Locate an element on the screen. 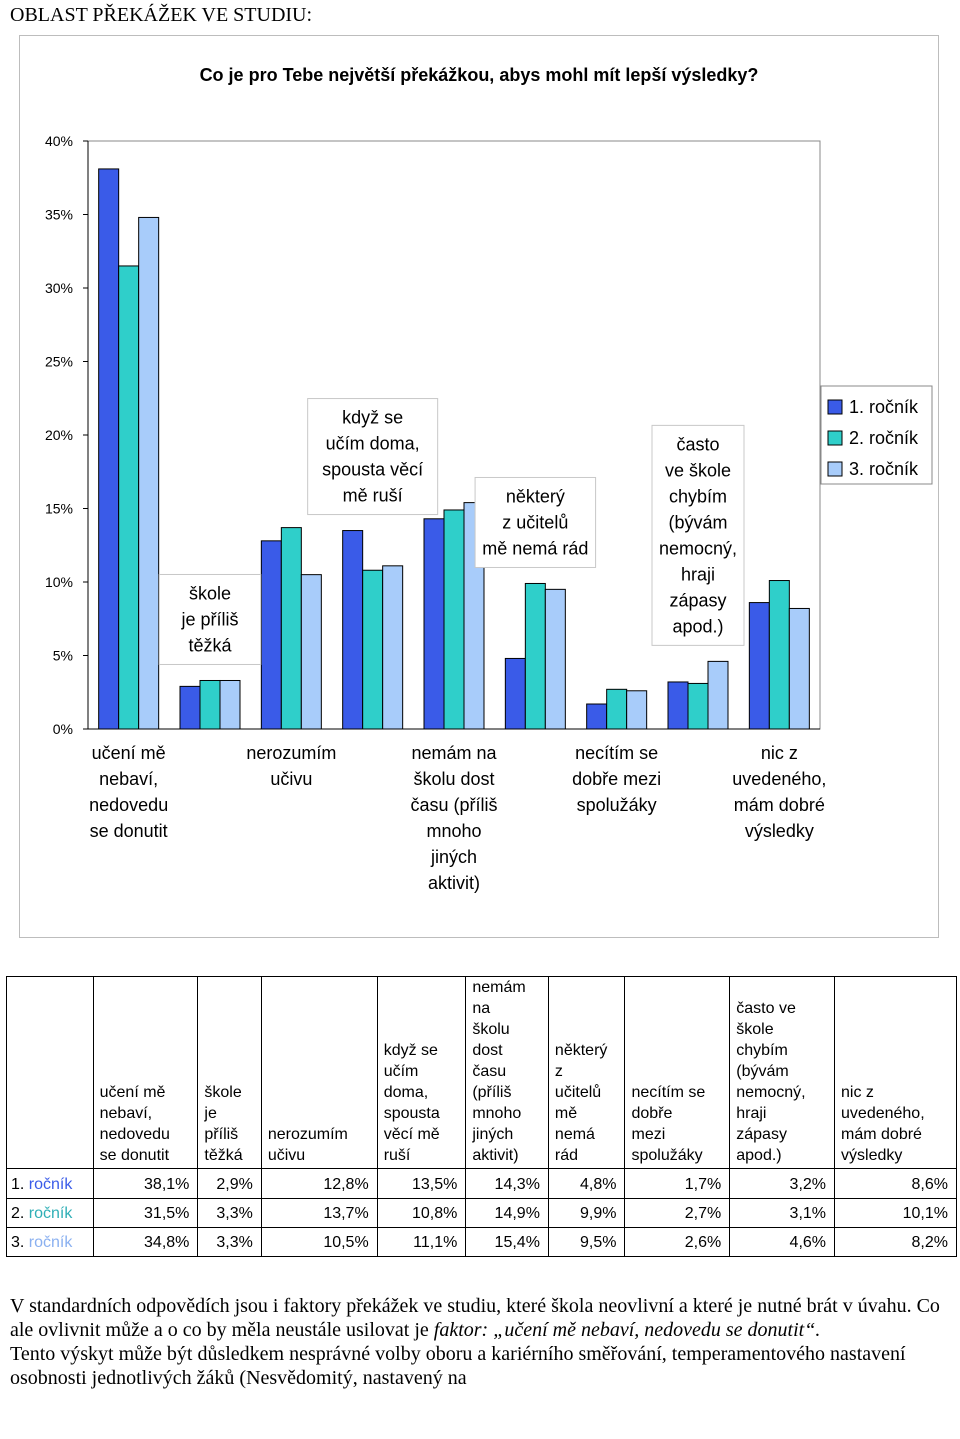  x-category-label: spousta věcí is located at coordinates (372, 470).